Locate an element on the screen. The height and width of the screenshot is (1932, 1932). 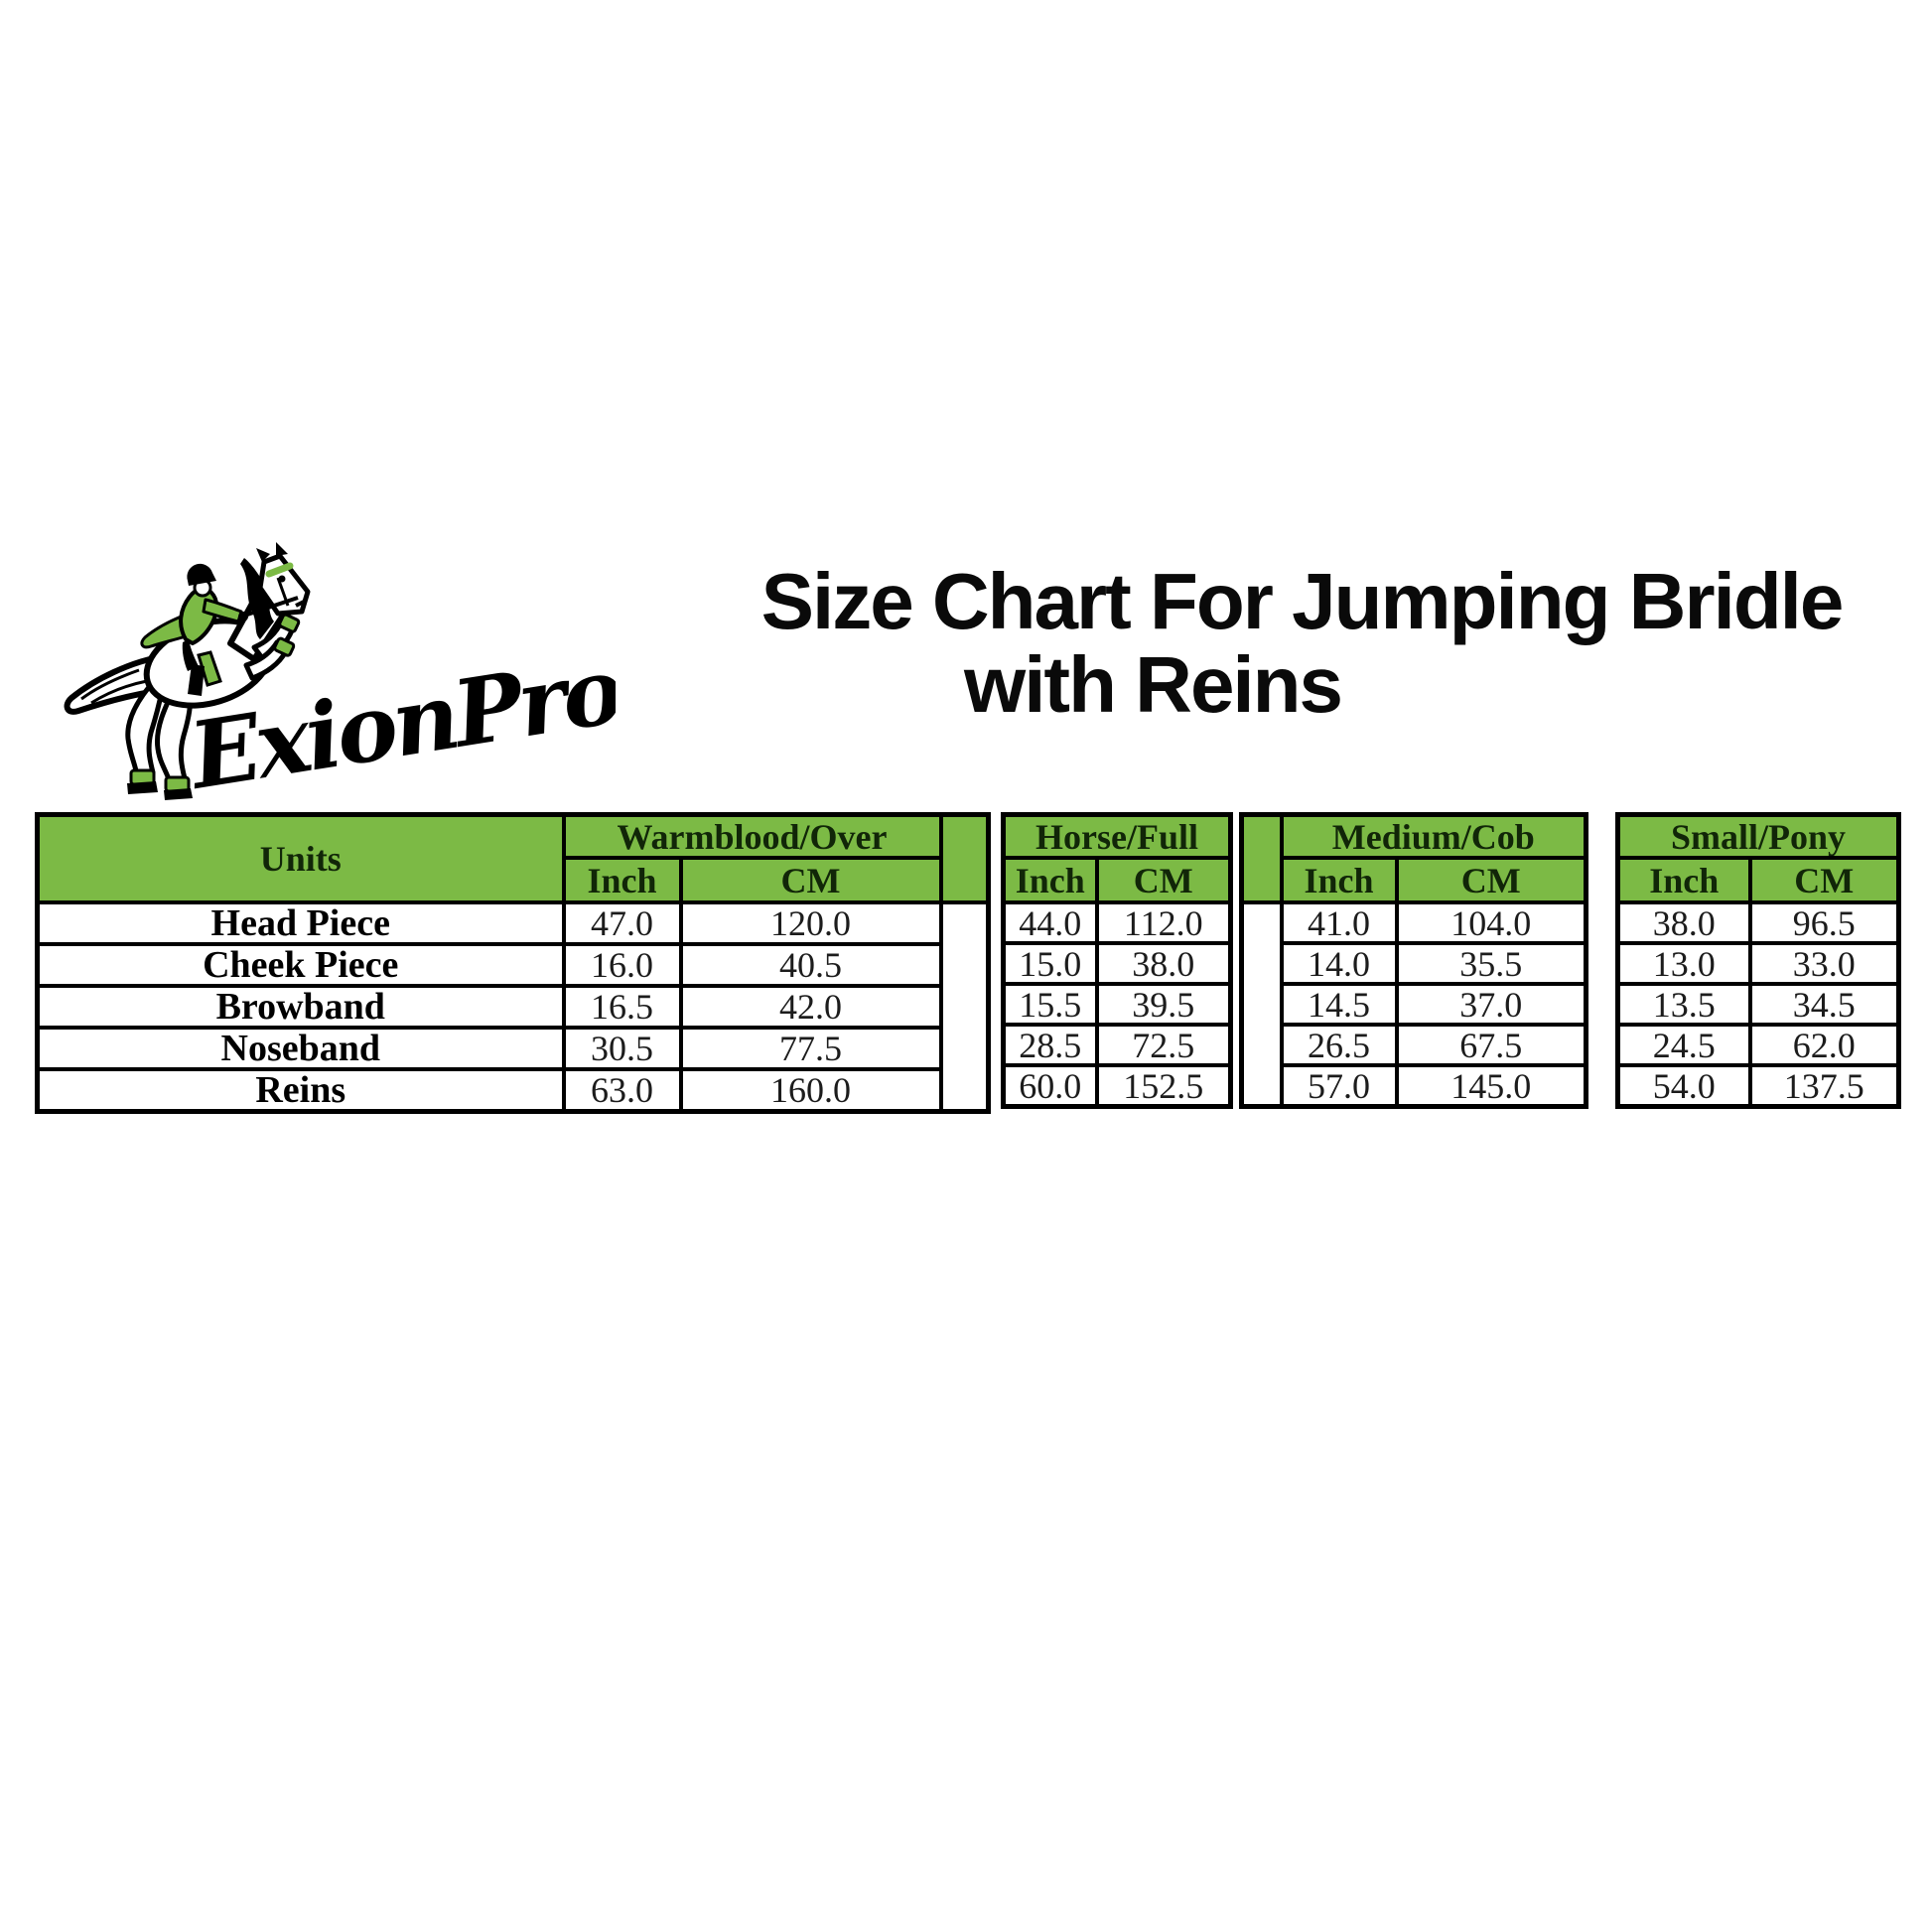
table-row: 41.0 104.0 is located at coordinates (1414, 1004).